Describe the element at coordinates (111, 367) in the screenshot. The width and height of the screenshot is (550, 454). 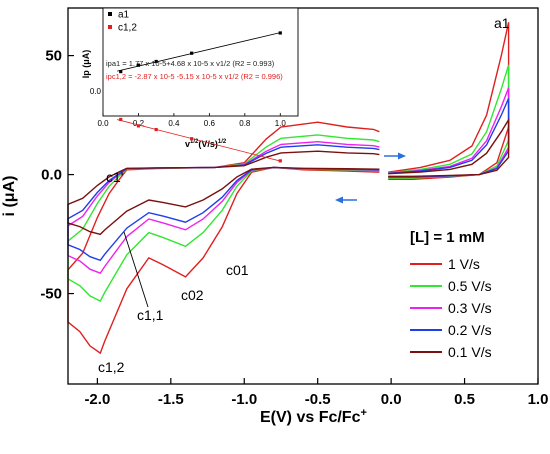
I see `annotation-c1-2: c1,2` at that location.